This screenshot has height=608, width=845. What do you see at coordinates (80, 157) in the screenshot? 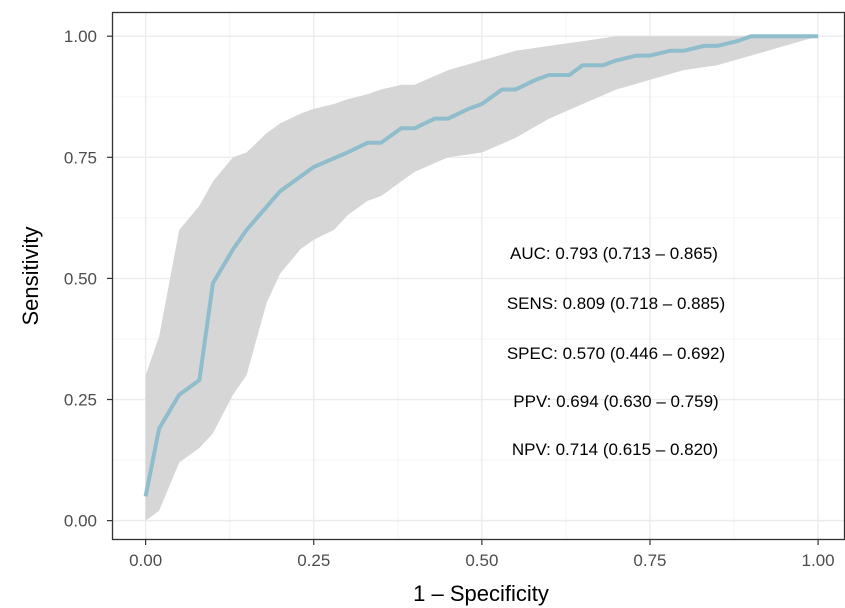
I see `y-tick-label: 0.75` at bounding box center [80, 157].